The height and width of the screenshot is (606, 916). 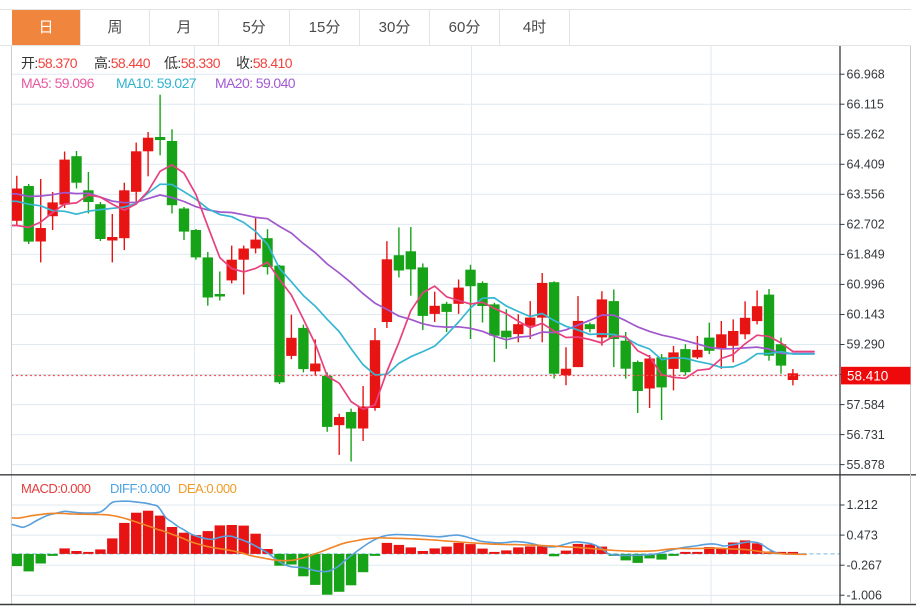 I want to click on svg-text: 1.212, so click(x=862, y=505).